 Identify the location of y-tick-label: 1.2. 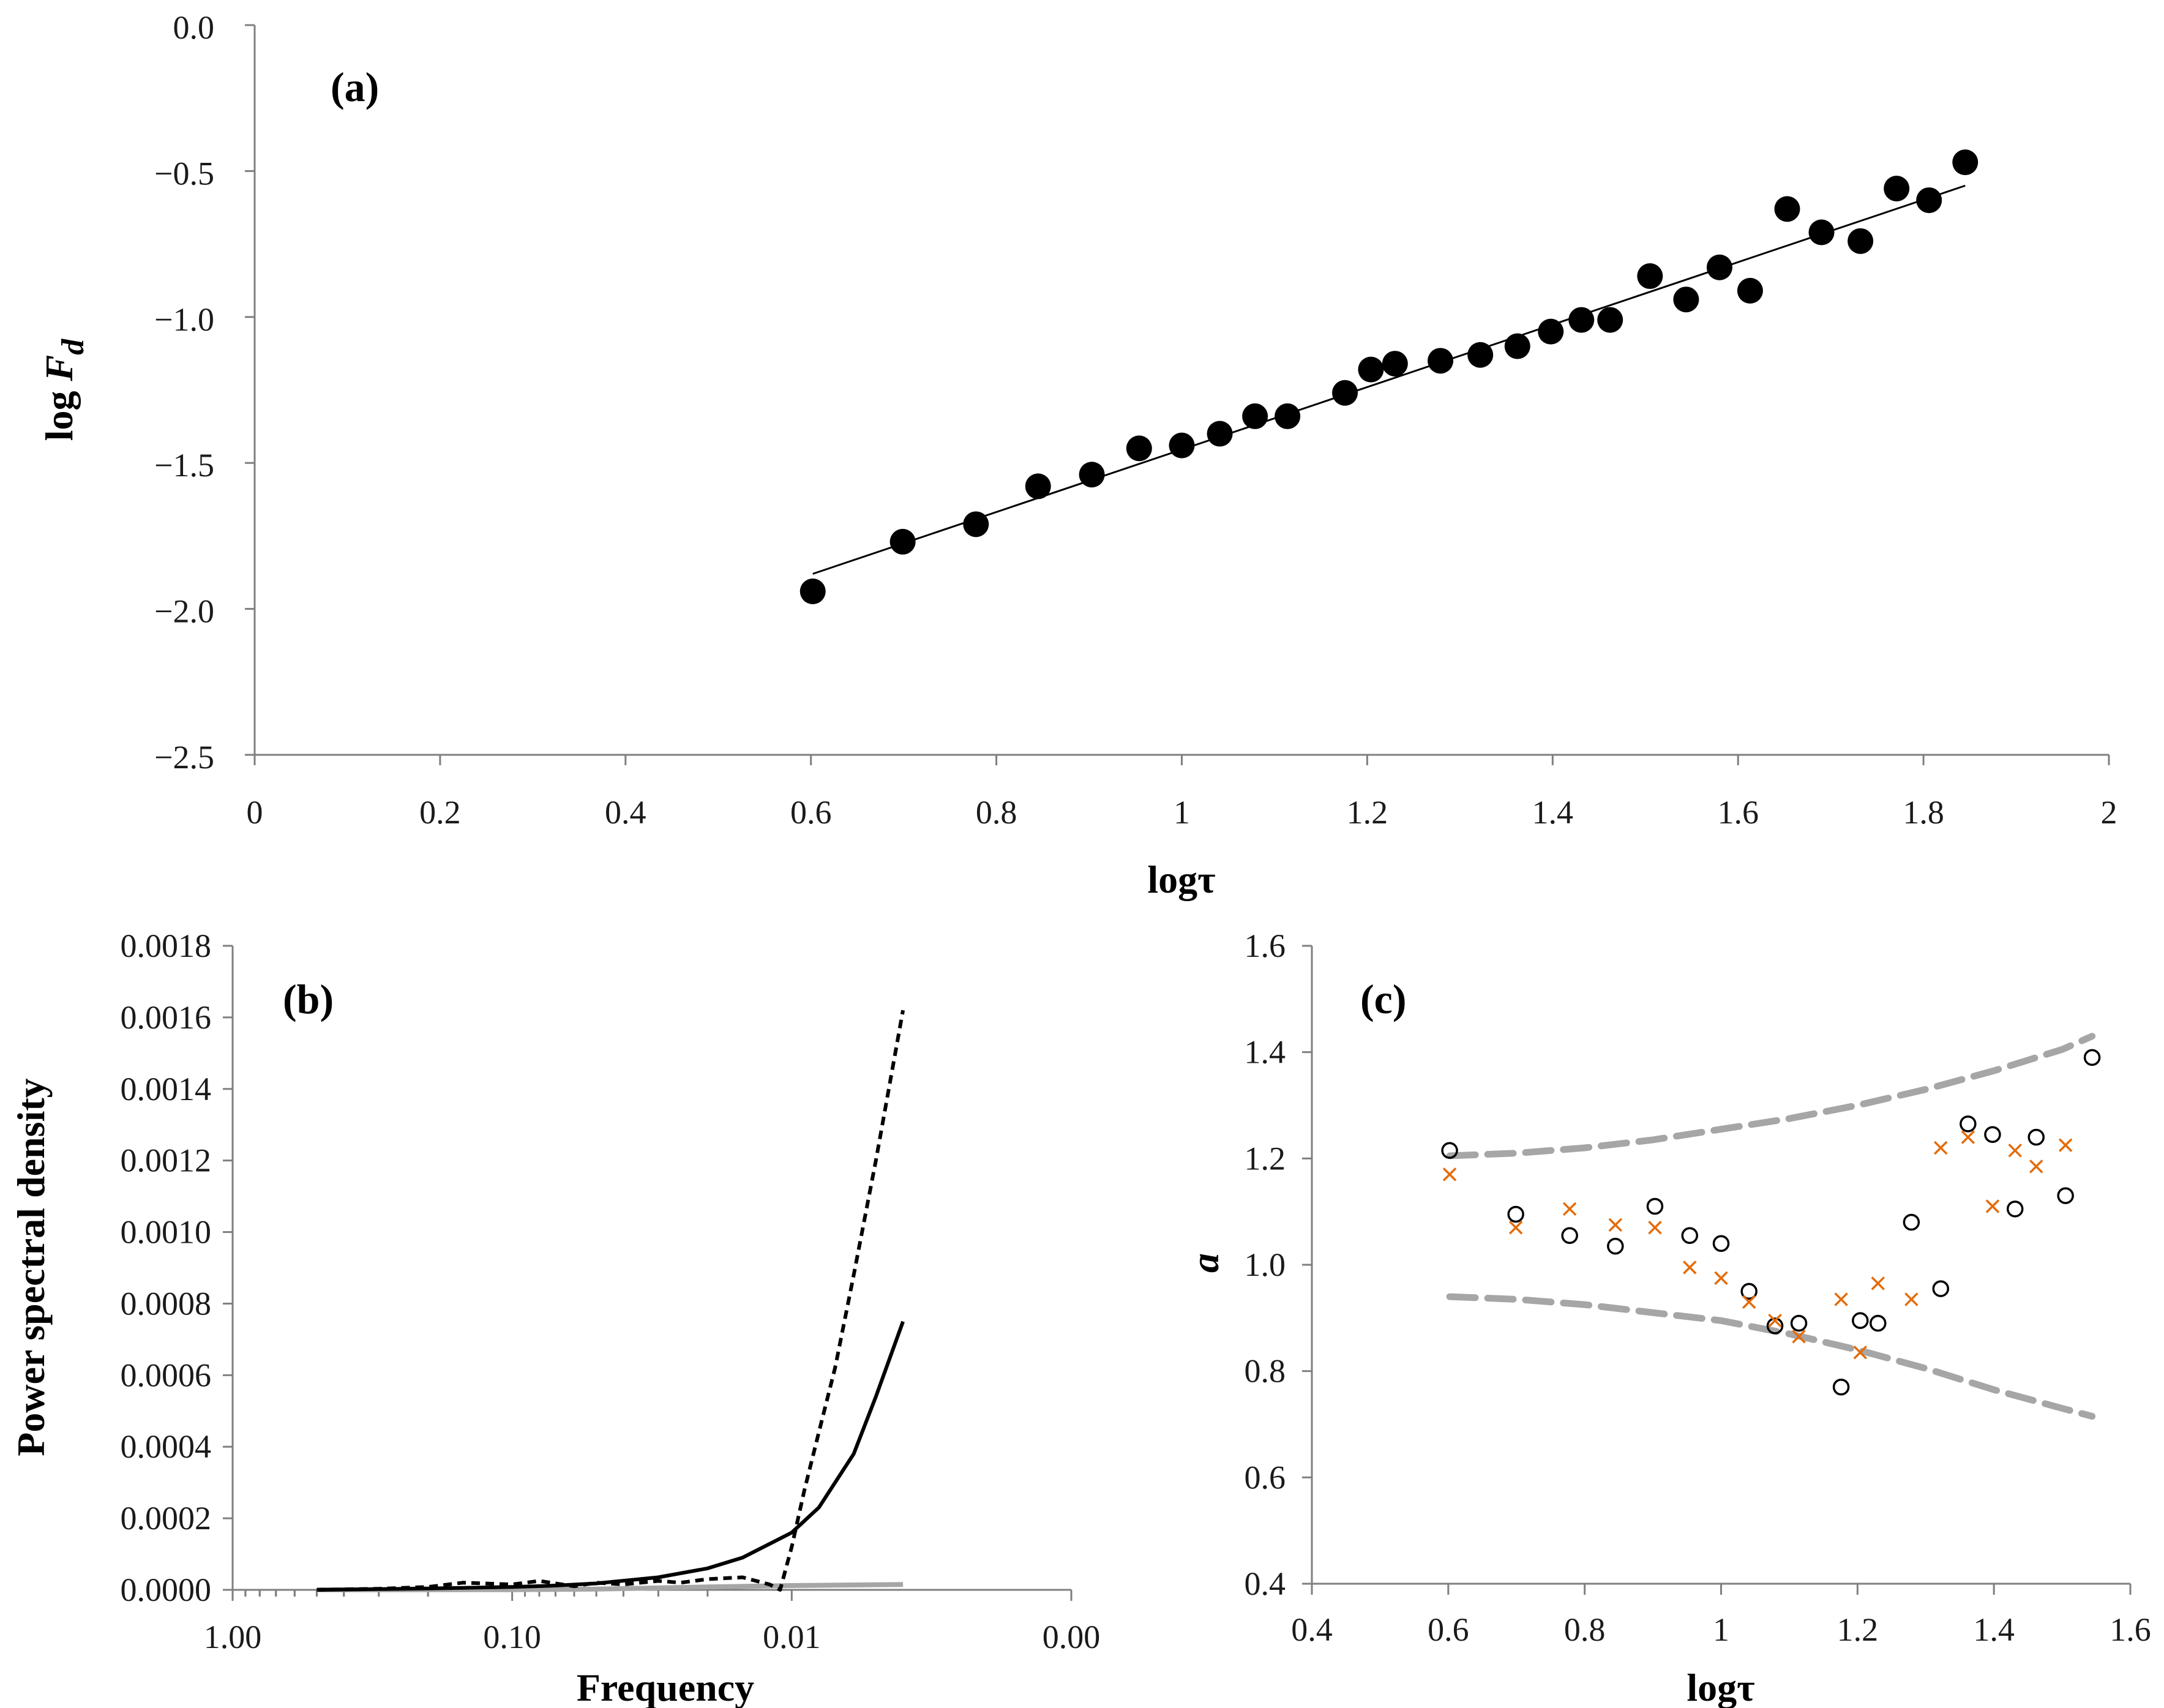
(1266, 1158).